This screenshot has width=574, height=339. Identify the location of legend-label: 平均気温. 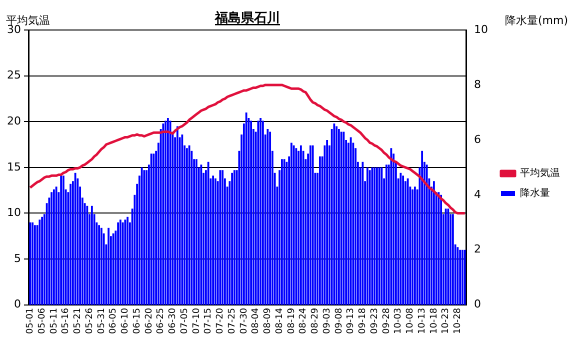
(540, 173).